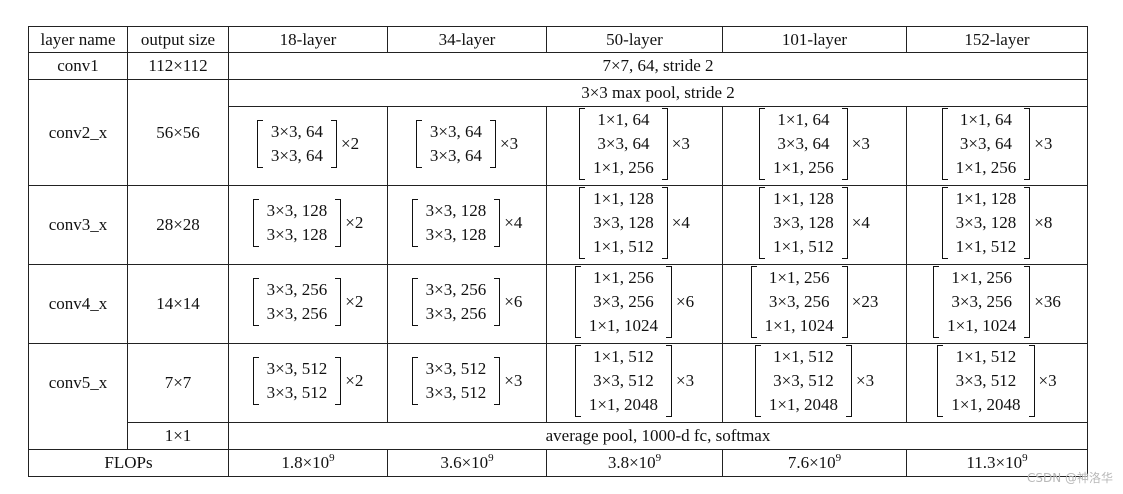  I want to click on header-output-size: output size, so click(178, 39).